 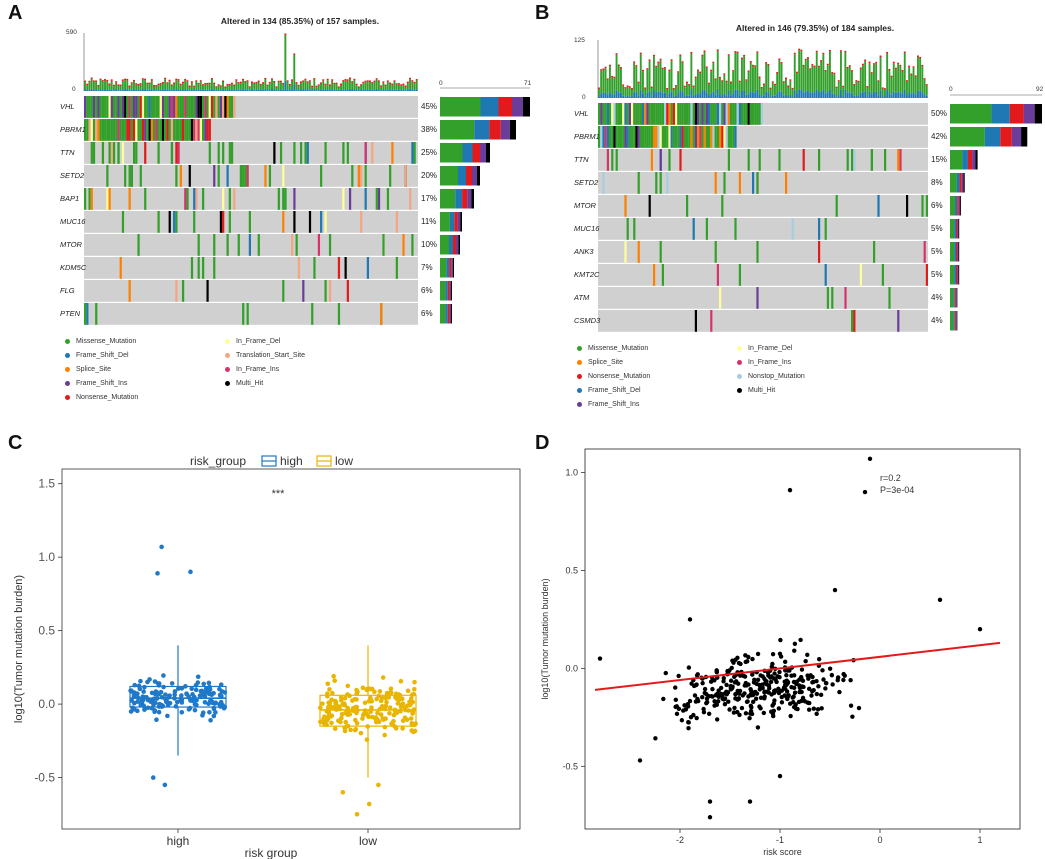 What do you see at coordinates (581, 159) in the screenshot?
I see `oncoplot-b-gene-label: TTN` at bounding box center [581, 159].